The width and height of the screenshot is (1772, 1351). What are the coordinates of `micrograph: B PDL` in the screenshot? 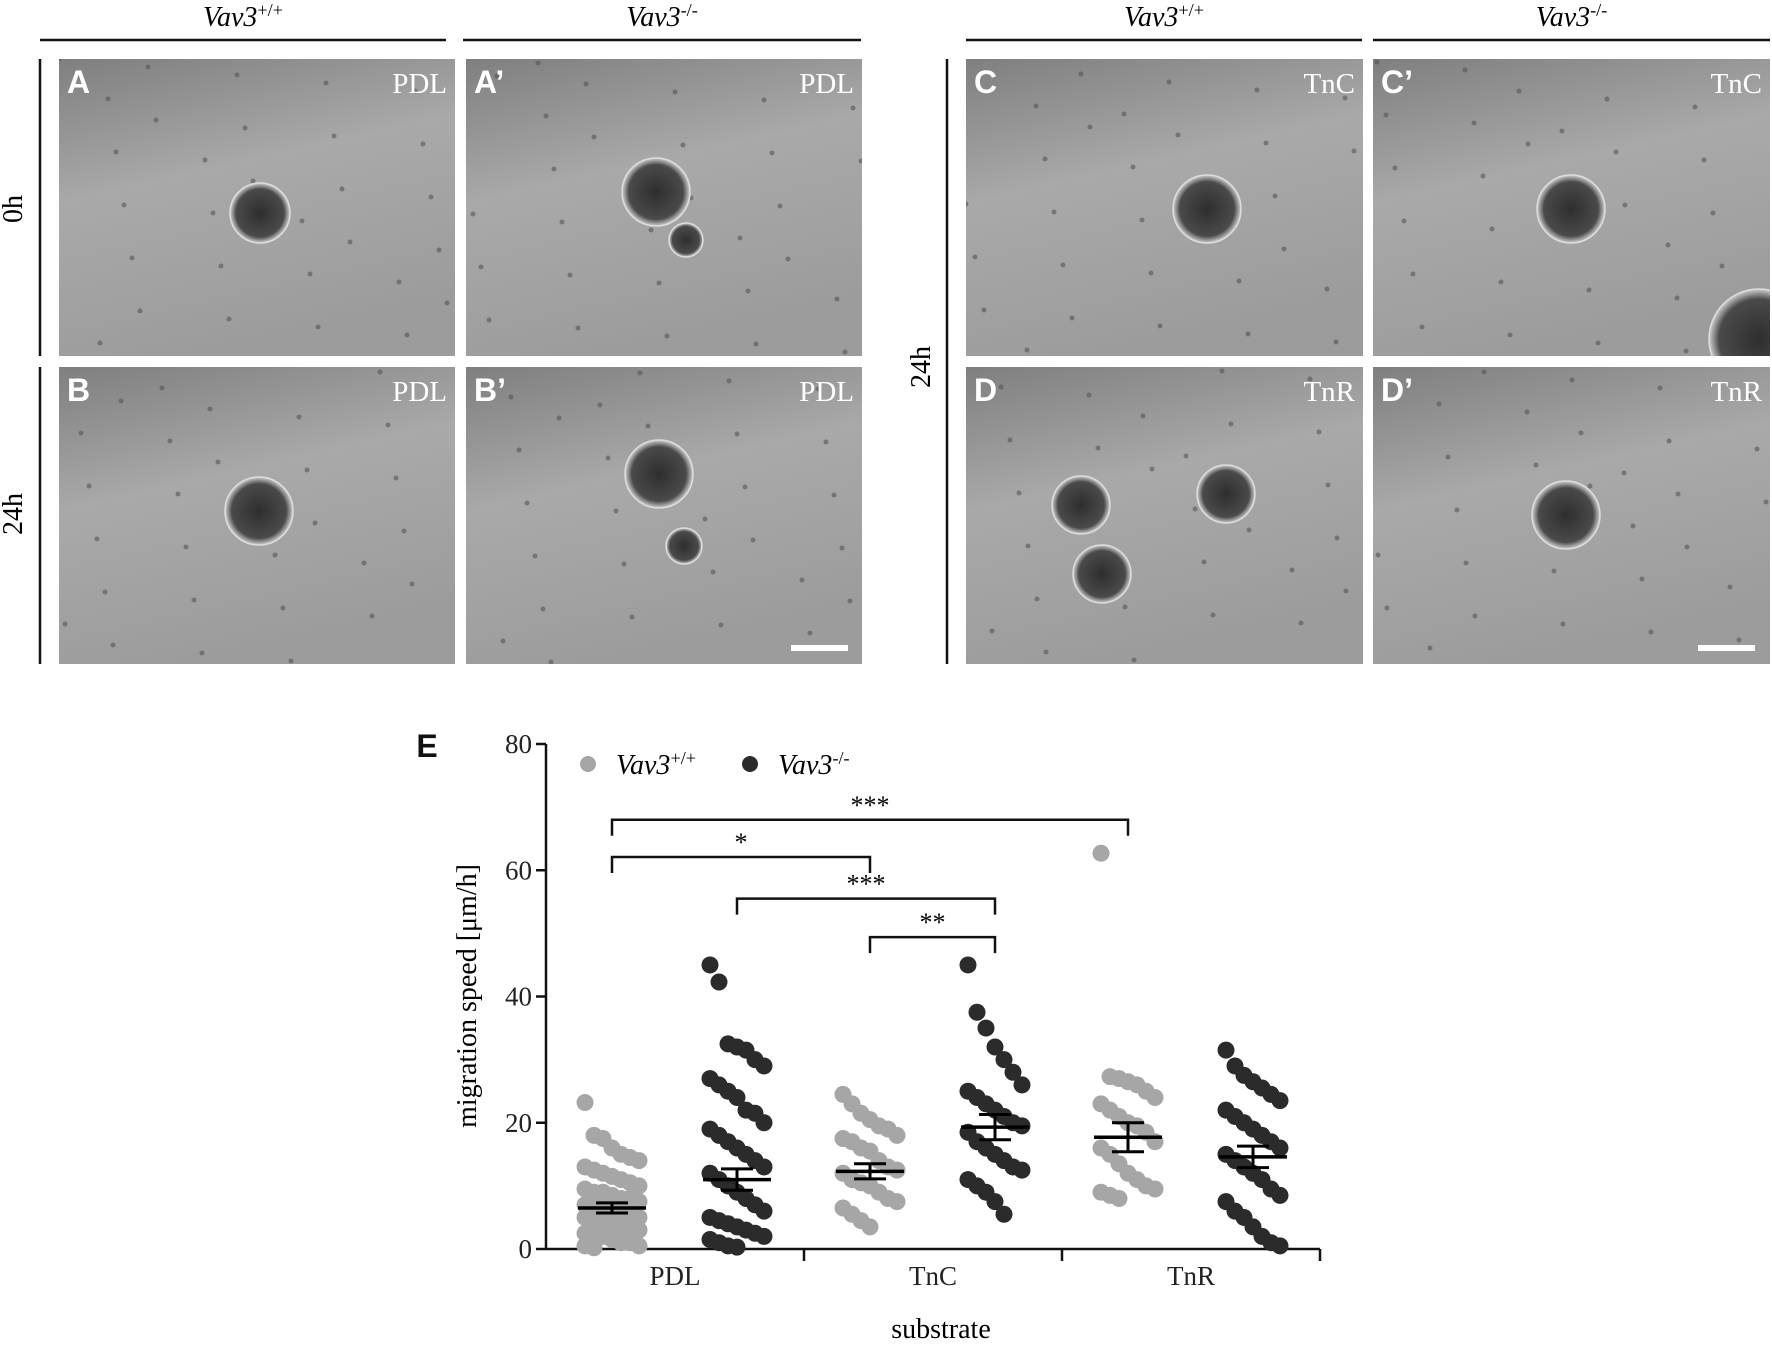 It's located at (257, 515).